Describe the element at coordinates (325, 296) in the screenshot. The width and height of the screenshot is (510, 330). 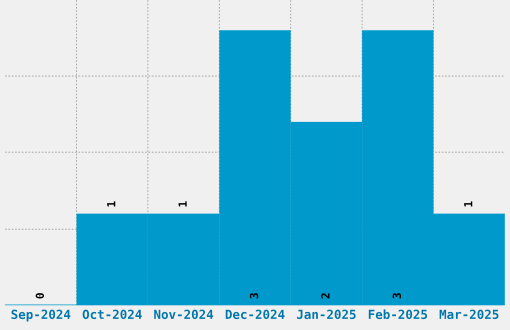
I see `data-label: 2` at that location.